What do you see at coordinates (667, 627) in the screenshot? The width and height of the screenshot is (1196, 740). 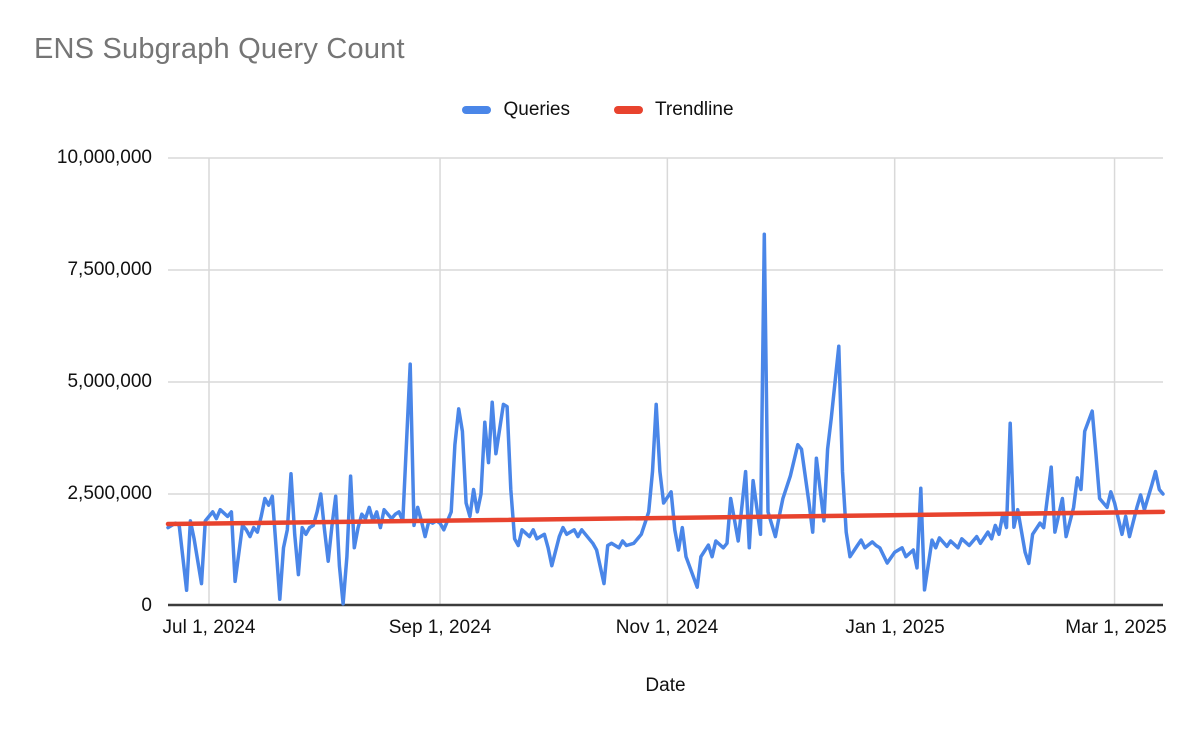 I see `x-axis-tick-label: Nov 1, 2024` at bounding box center [667, 627].